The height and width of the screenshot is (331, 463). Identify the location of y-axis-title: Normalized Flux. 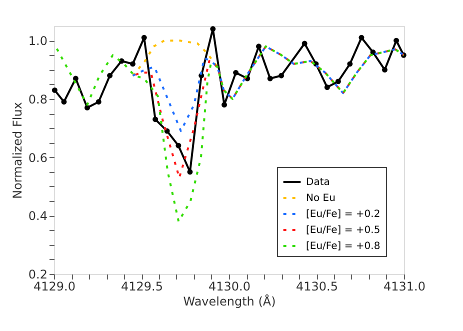
(17, 150).